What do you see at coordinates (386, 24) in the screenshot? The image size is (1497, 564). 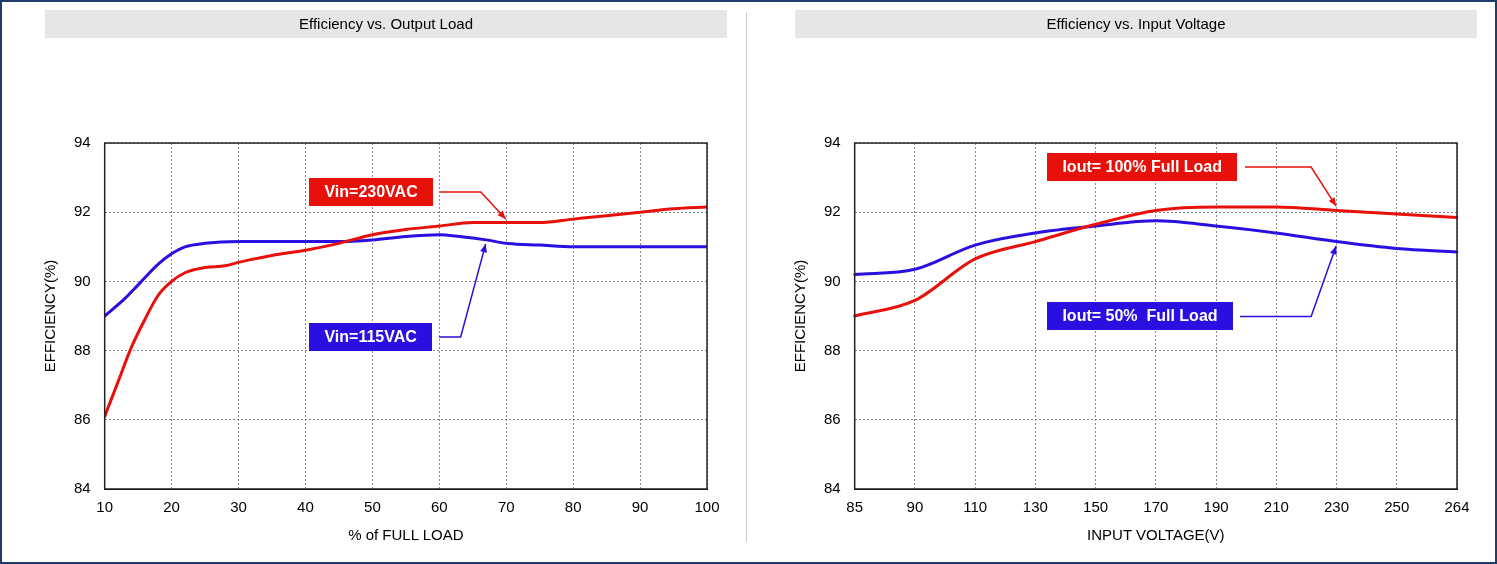 I see `chart-title: Efficiency vs. Output Load` at bounding box center [386, 24].